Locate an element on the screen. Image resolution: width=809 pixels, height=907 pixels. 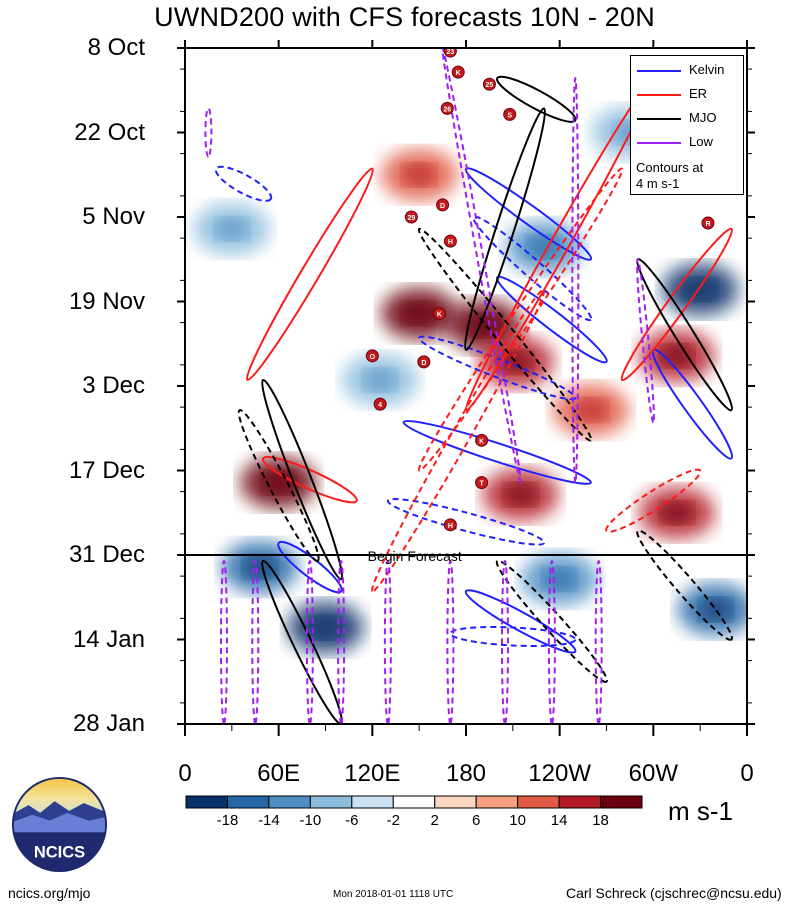
legend-line-mjo is located at coordinates (659, 119).